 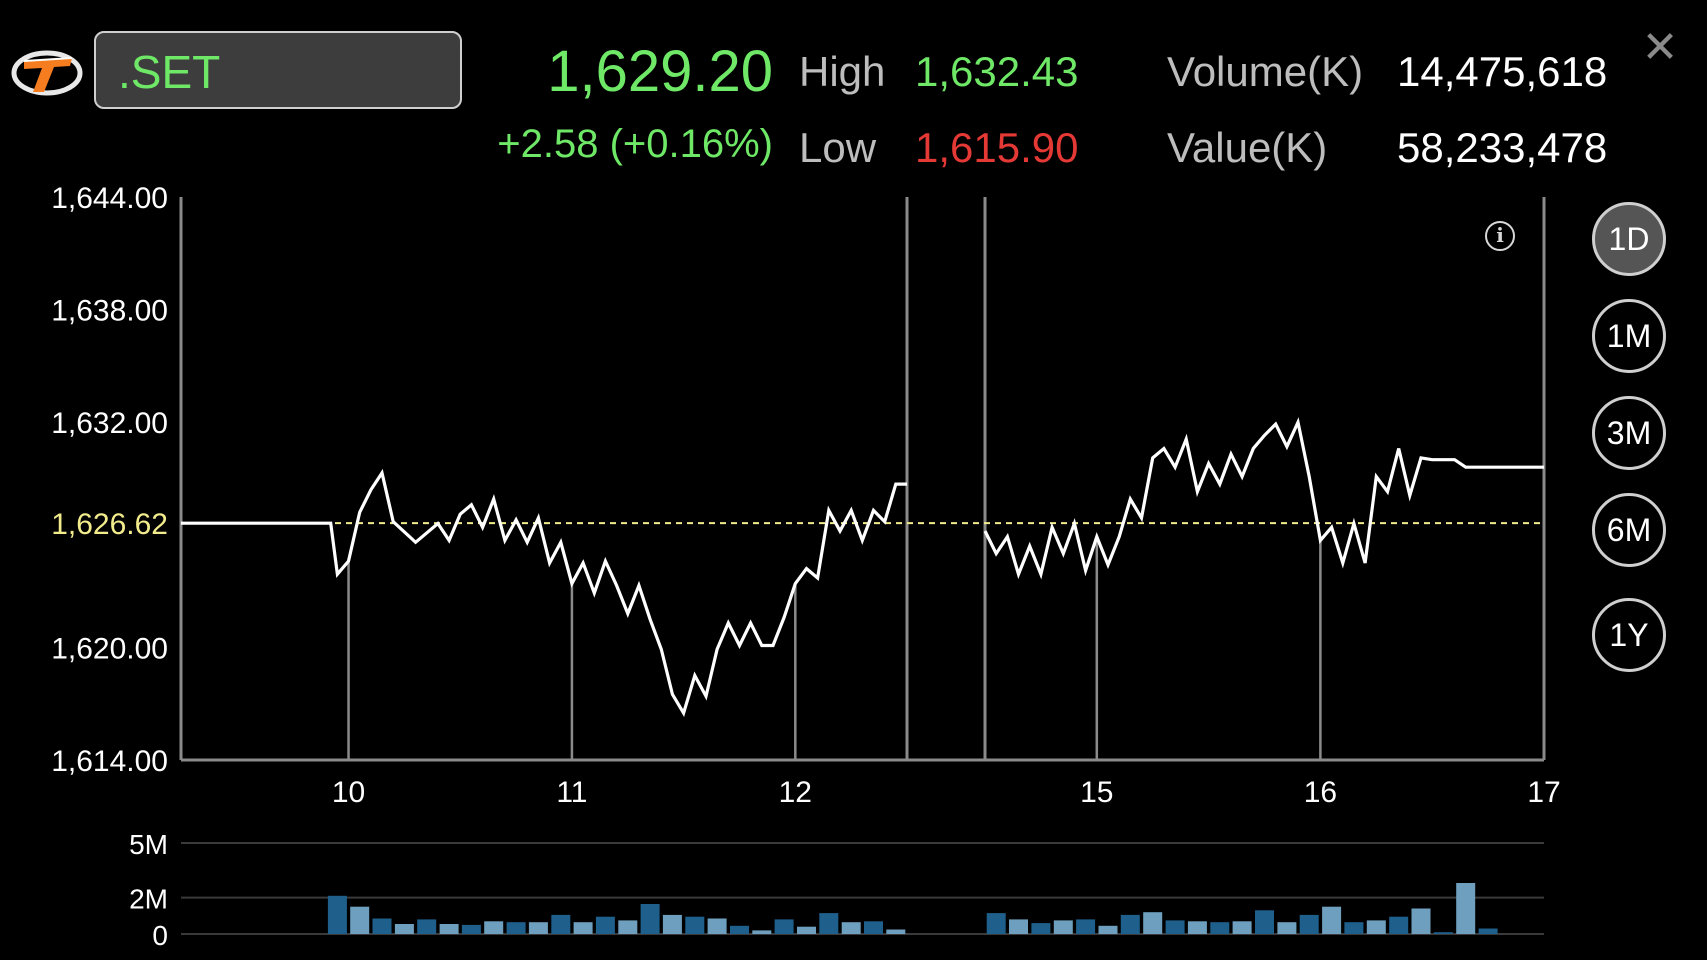 What do you see at coordinates (160, 935) in the screenshot?
I see `volume-tick-label: 0` at bounding box center [160, 935].